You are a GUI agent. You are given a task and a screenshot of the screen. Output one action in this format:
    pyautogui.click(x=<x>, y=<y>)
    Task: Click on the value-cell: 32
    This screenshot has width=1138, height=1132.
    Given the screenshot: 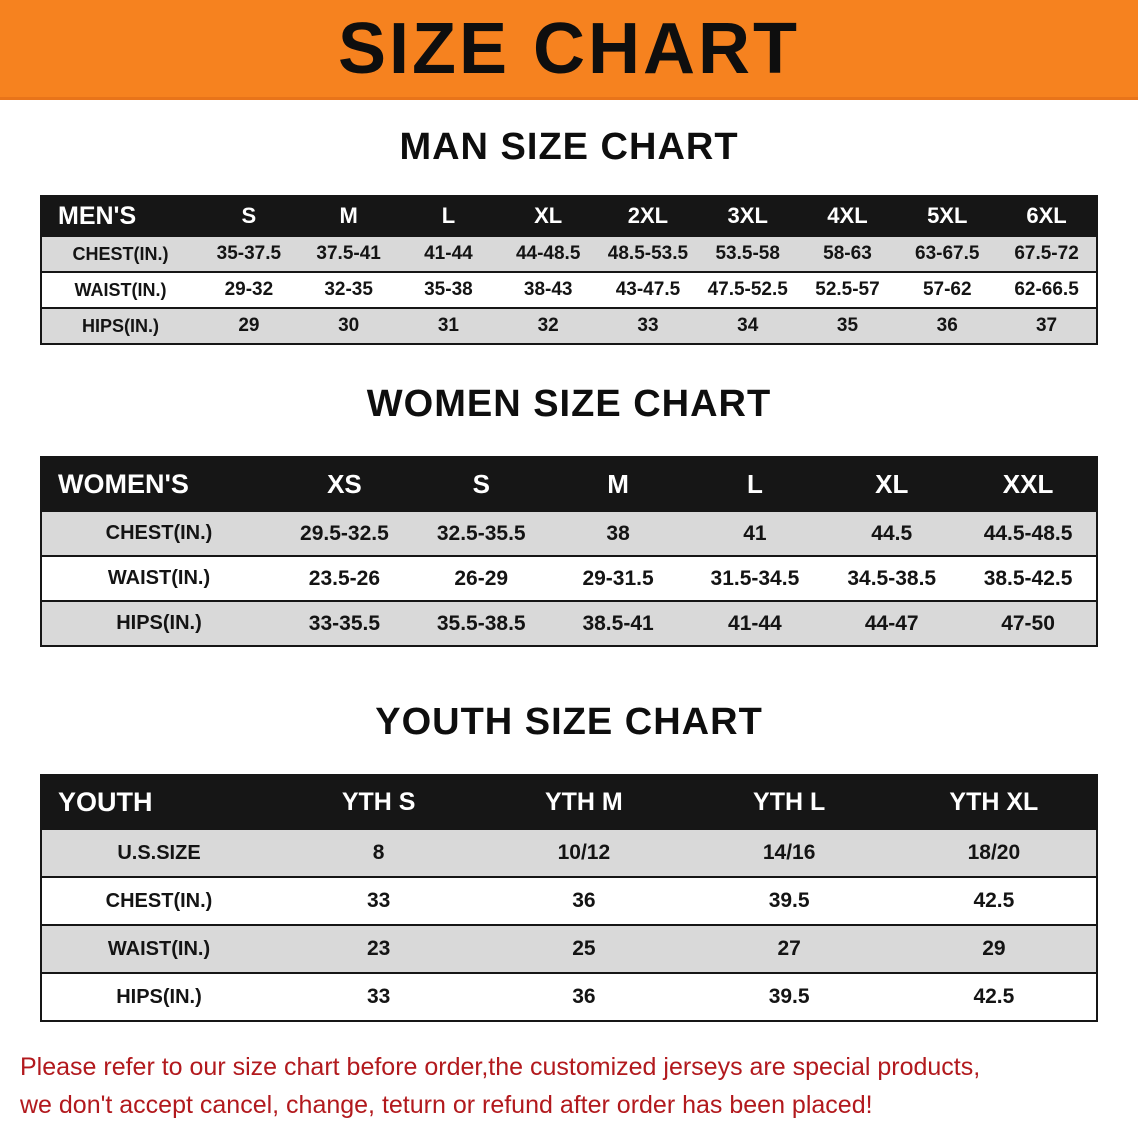 What is the action you would take?
    pyautogui.click(x=548, y=325)
    